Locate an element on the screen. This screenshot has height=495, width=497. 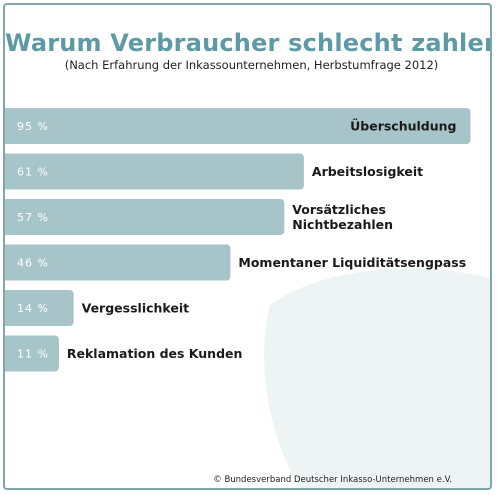
chart-title: Warum Verbraucher schlecht zahlen is located at coordinates (248, 43).